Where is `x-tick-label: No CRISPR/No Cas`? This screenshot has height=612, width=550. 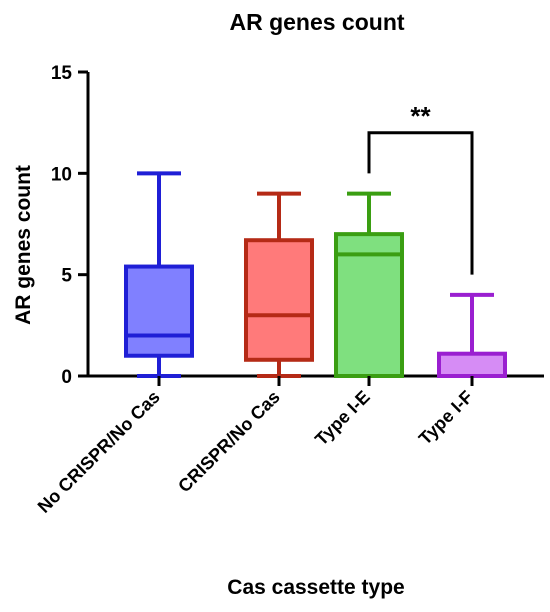 x-tick-label: No CRISPR/No Cas is located at coordinates (99, 452).